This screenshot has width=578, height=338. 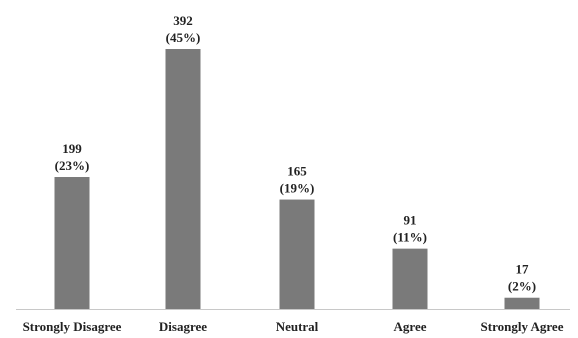 What do you see at coordinates (297, 326) in the screenshot?
I see `x-tick-label: Neutral` at bounding box center [297, 326].